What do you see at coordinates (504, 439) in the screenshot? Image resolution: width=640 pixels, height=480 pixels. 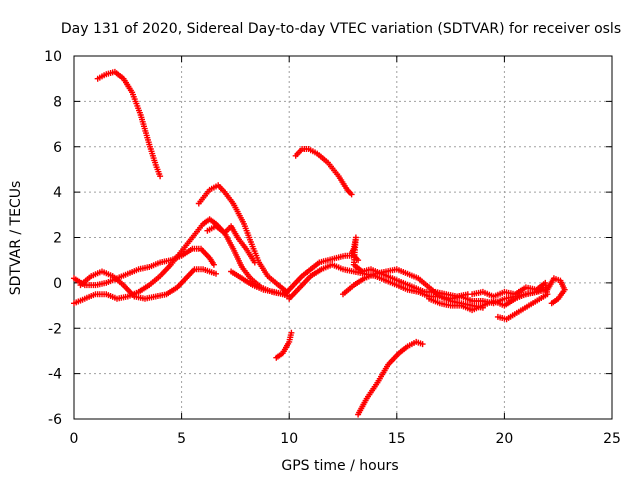 I see `x-tick-label: 20` at bounding box center [504, 439].